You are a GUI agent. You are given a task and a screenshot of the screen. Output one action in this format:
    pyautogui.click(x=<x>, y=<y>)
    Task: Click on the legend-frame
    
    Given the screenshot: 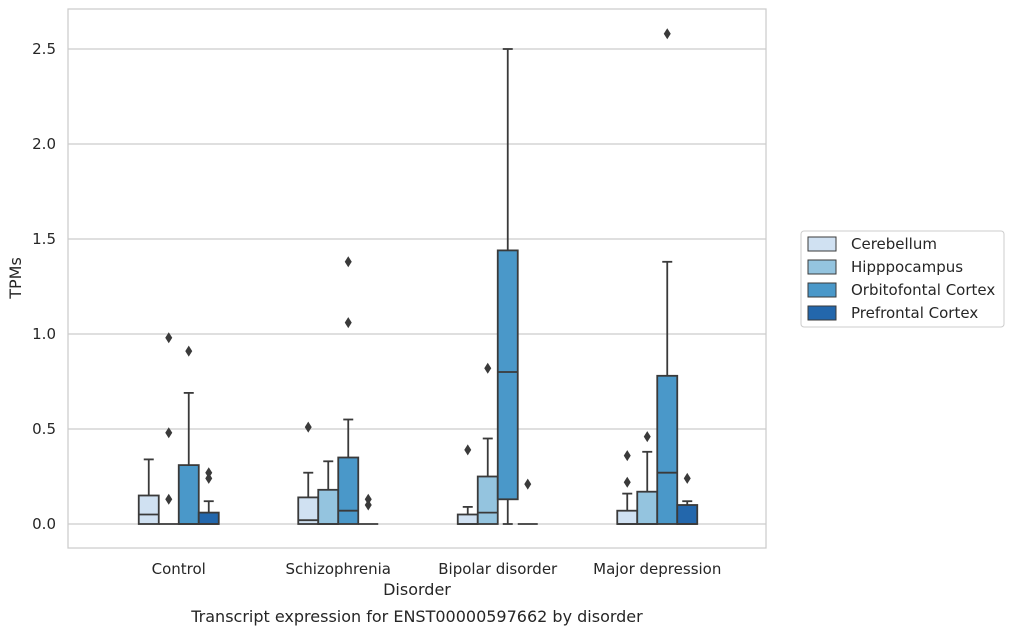 What is the action you would take?
    pyautogui.click(x=902, y=279)
    